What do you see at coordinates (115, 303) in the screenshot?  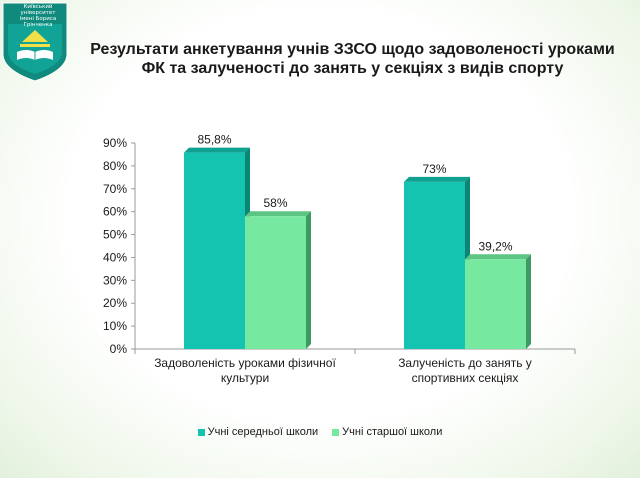 I see `y-tick-label: 20%` at bounding box center [115, 303].